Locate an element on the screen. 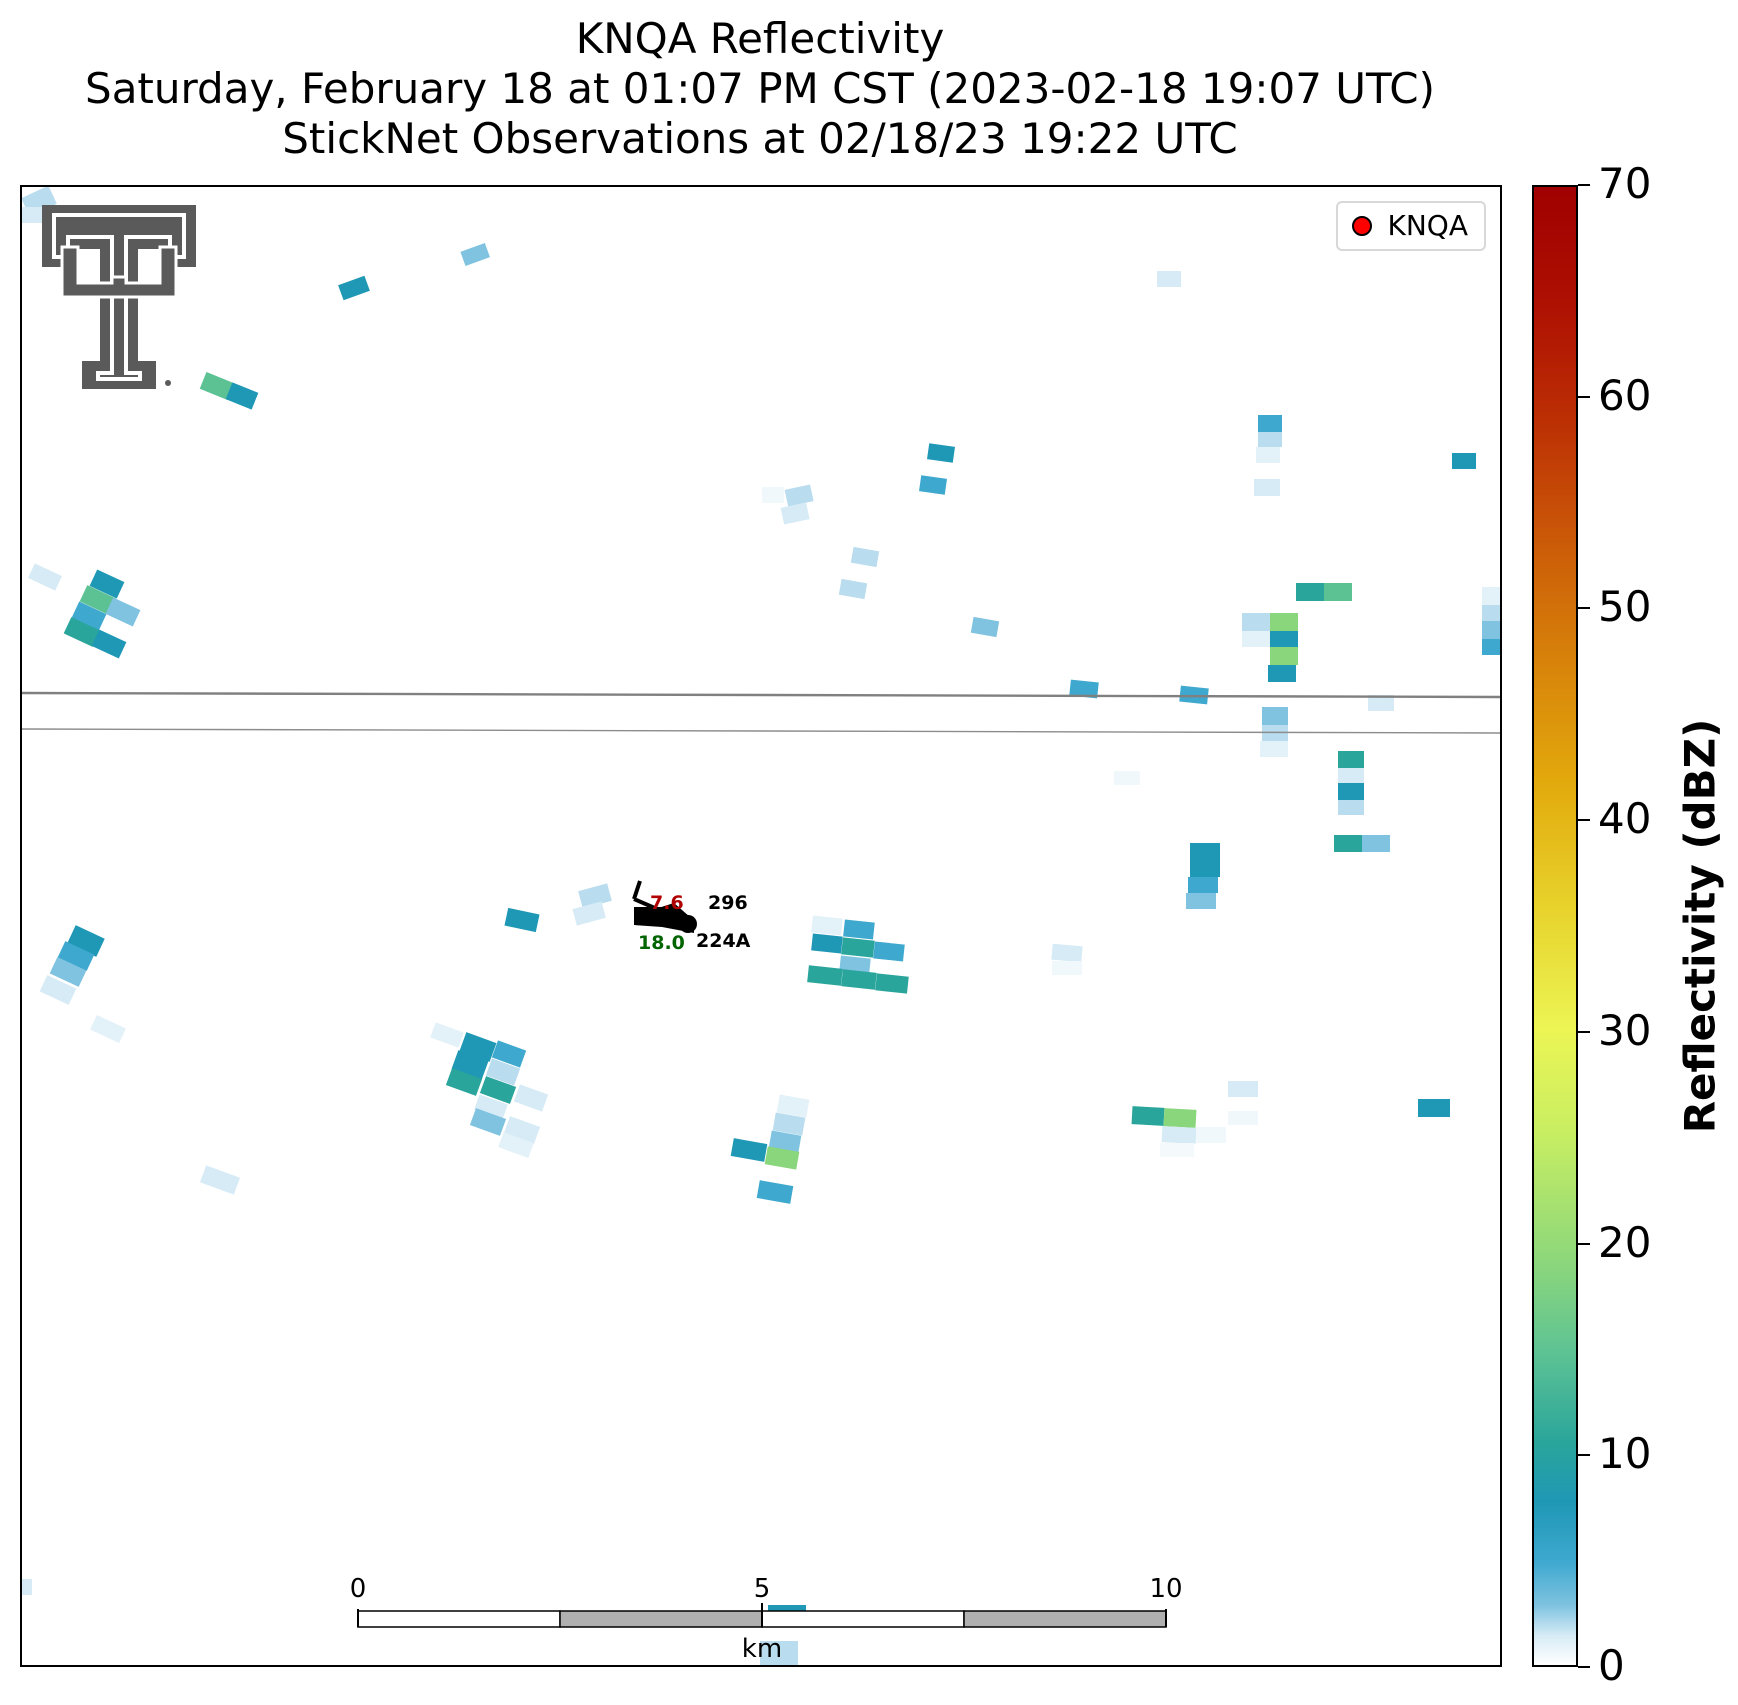 The height and width of the screenshot is (1705, 1738). sticknet-station: 7.6 296 18.0 224A is located at coordinates (691, 917).